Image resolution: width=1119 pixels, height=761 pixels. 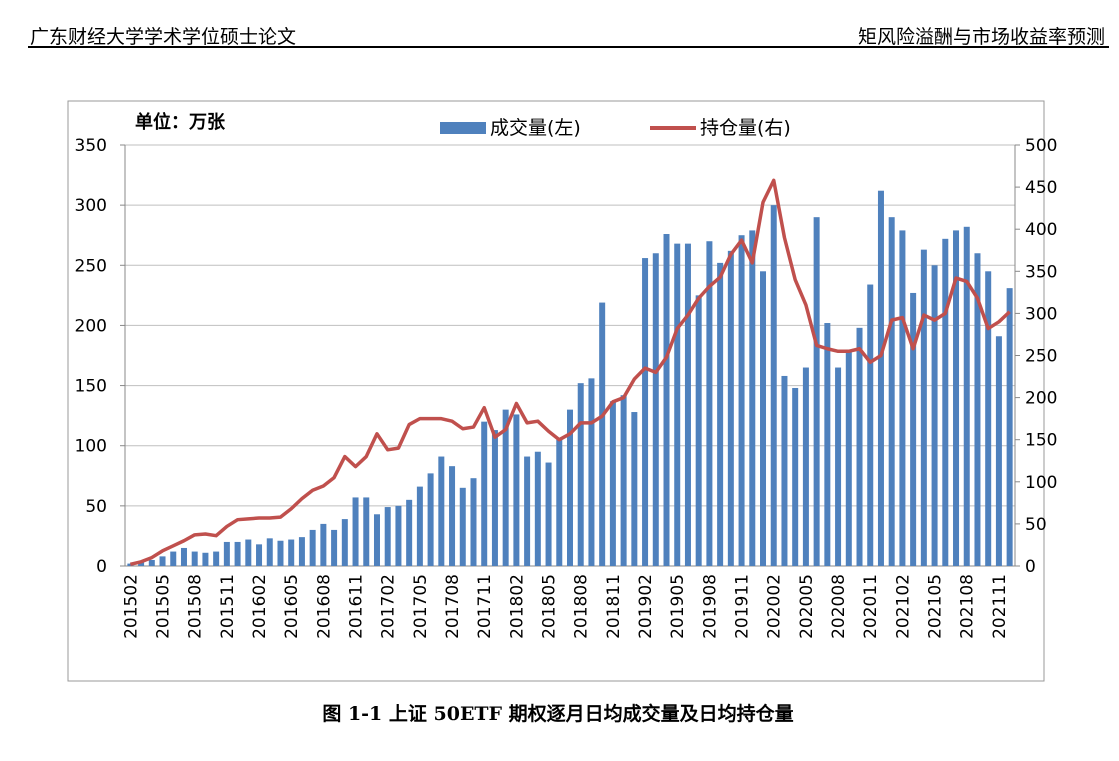 What do you see at coordinates (557, 713) in the screenshot?
I see `caption: 图 1-1 上证 50ETF 期权逐月日均成交量及日均持仓量` at bounding box center [557, 713].